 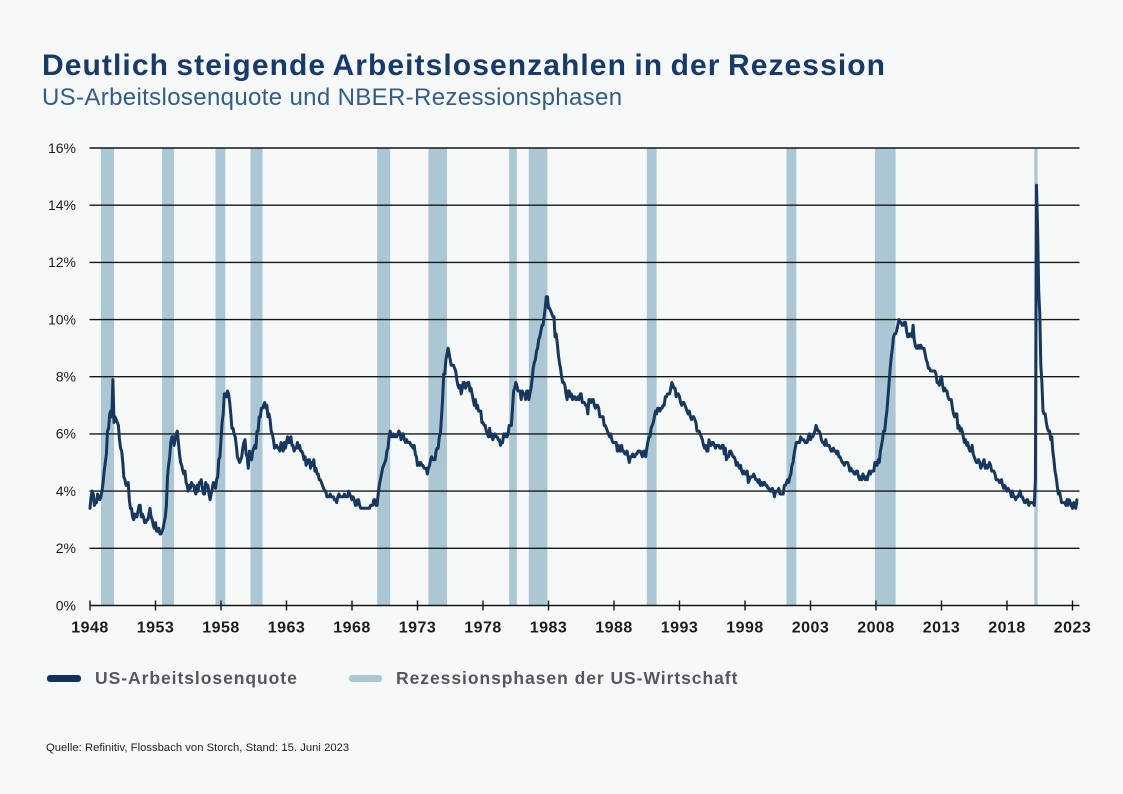 What do you see at coordinates (66, 377) in the screenshot?
I see `svg-text: 8%` at bounding box center [66, 377].